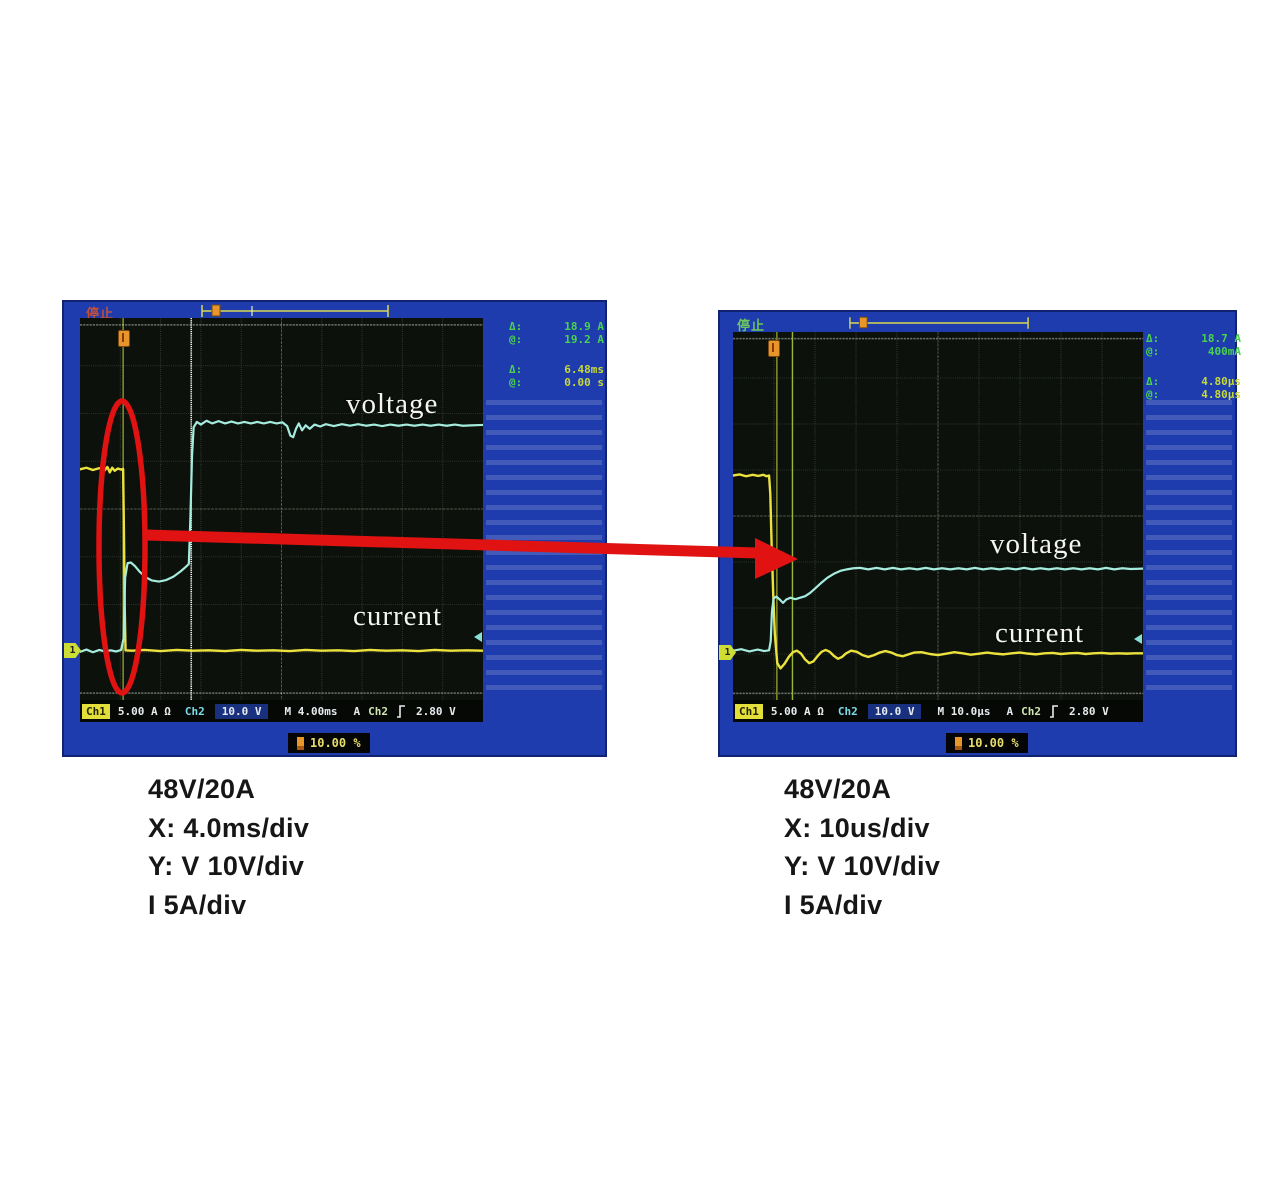  What do you see at coordinates (584, 326) in the screenshot?
I see `delta-amp-value: 18.9 A` at bounding box center [584, 326].